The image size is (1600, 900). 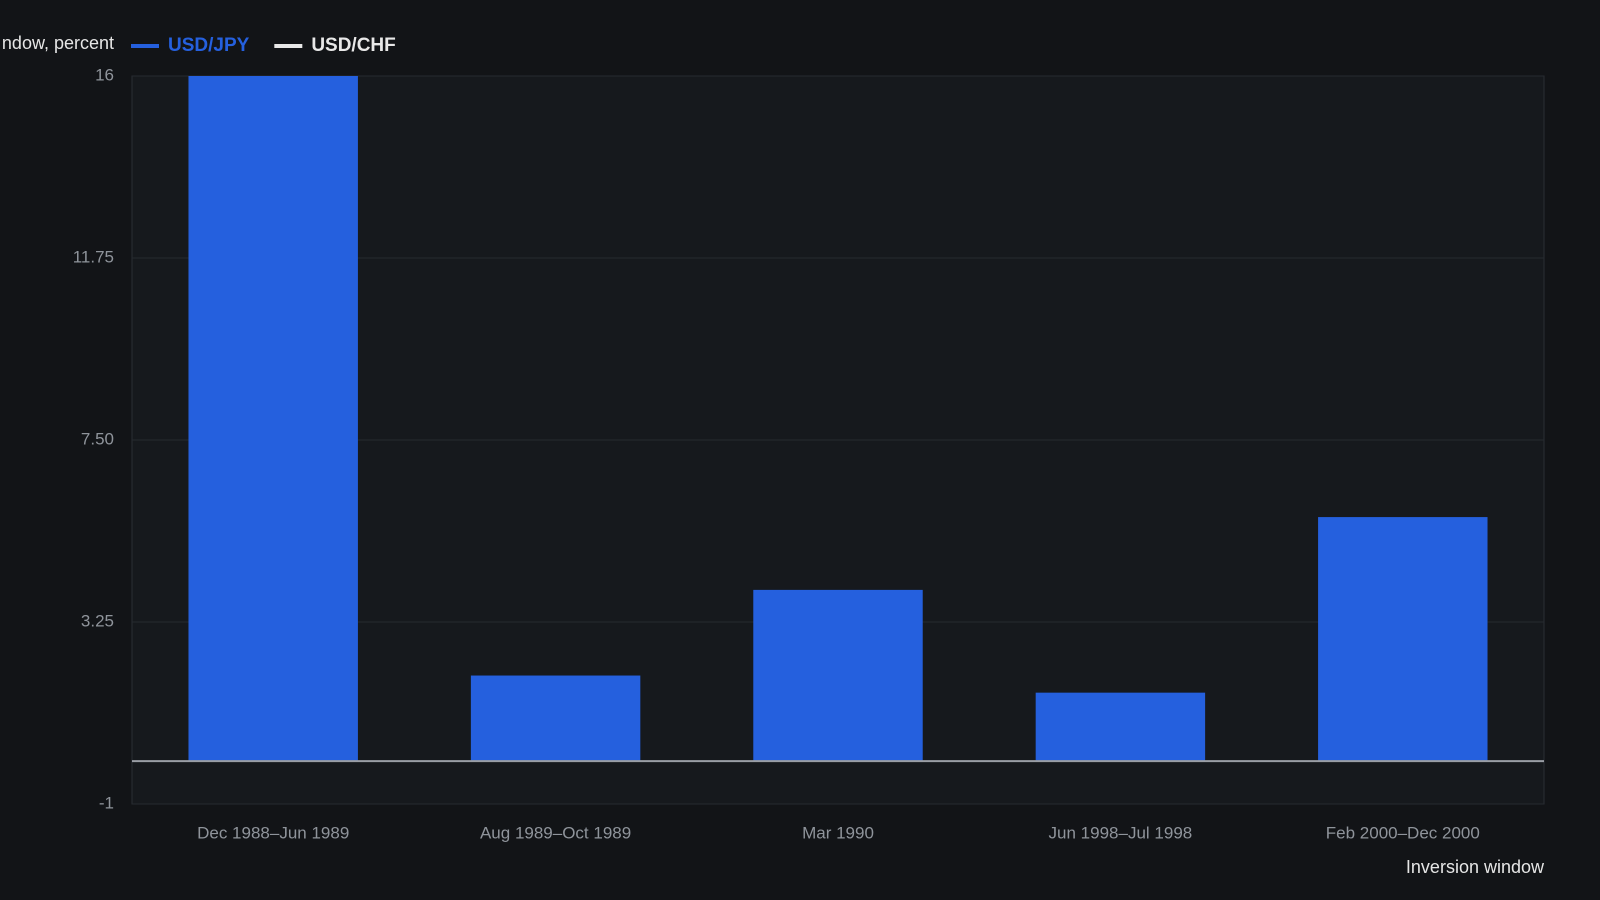 I want to click on x-tick-label: Aug 1989–Oct 1989, so click(x=555, y=832).